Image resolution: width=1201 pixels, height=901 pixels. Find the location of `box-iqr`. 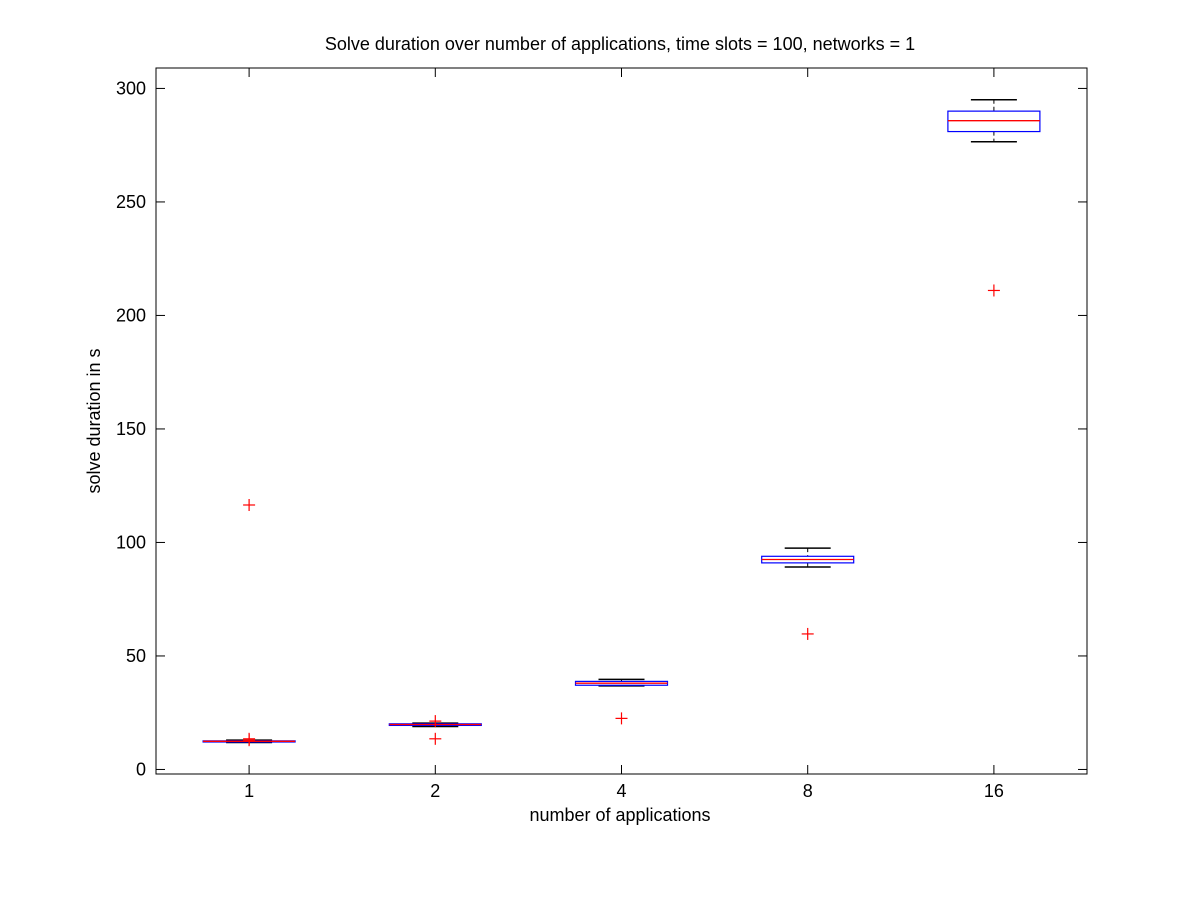

box-iqr is located at coordinates (994, 121).